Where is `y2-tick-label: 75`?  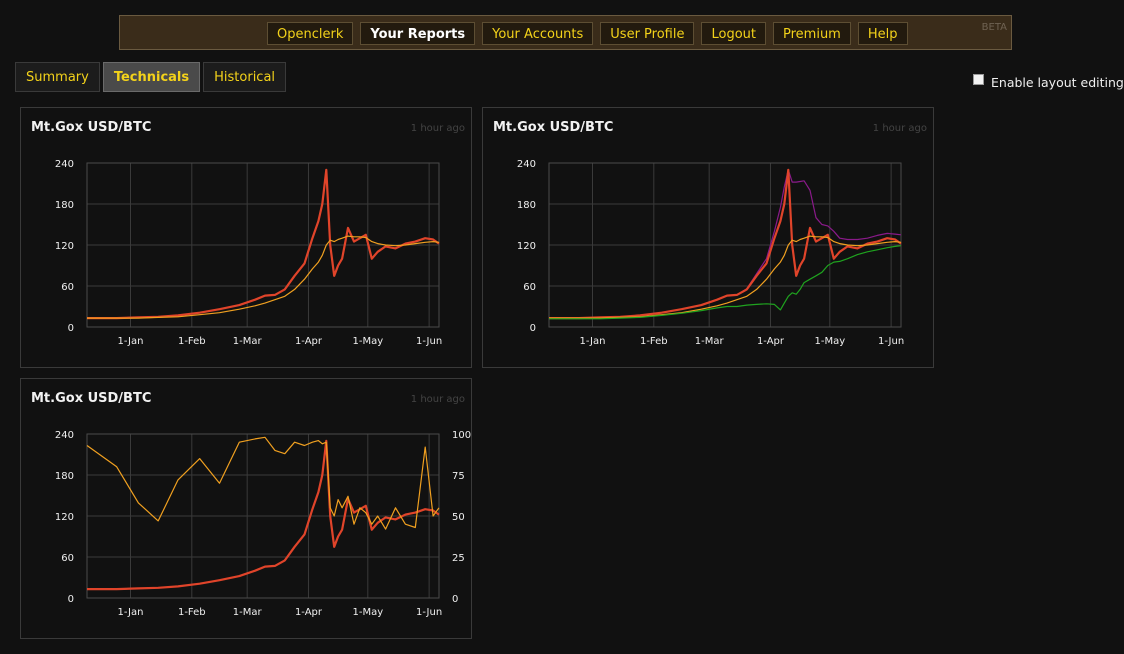 y2-tick-label: 75 is located at coordinates (458, 476).